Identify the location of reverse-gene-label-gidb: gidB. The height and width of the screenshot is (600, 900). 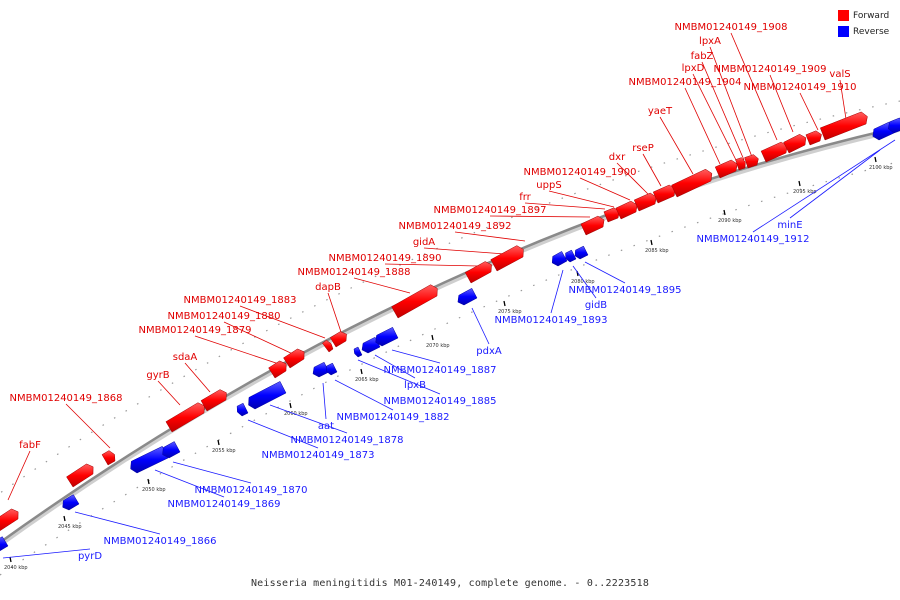
(596, 305).